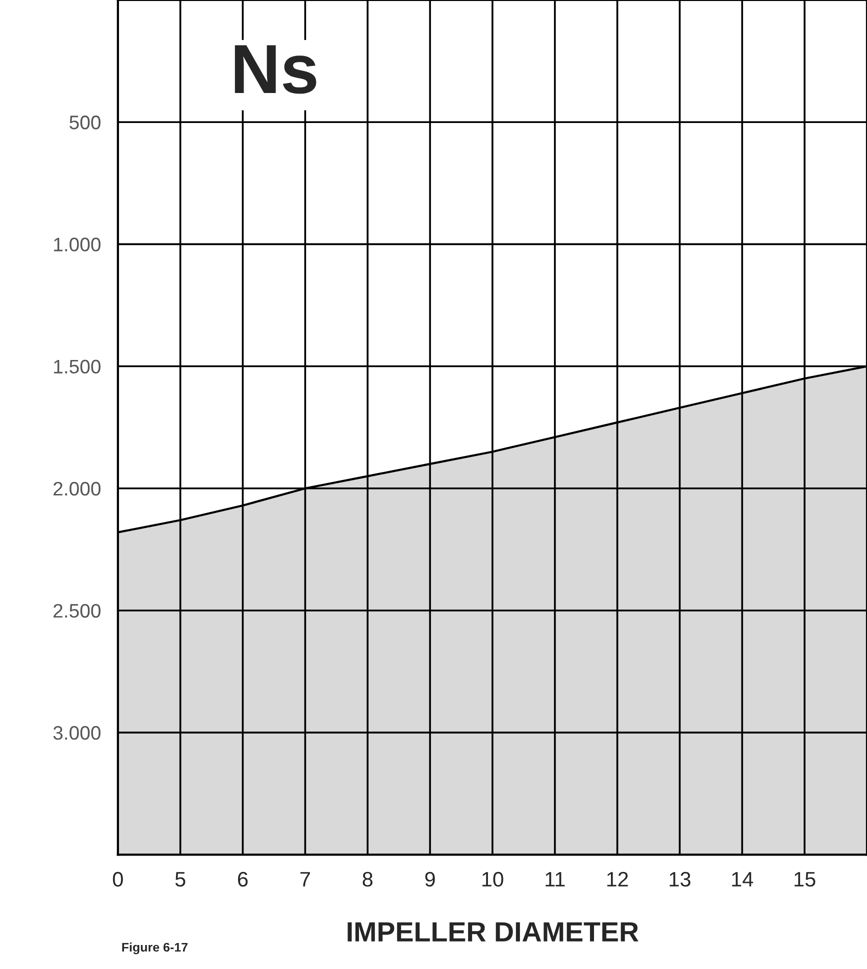 This screenshot has height=969, width=867. Describe the element at coordinates (680, 879) in the screenshot. I see `x-tick-label: 13` at that location.